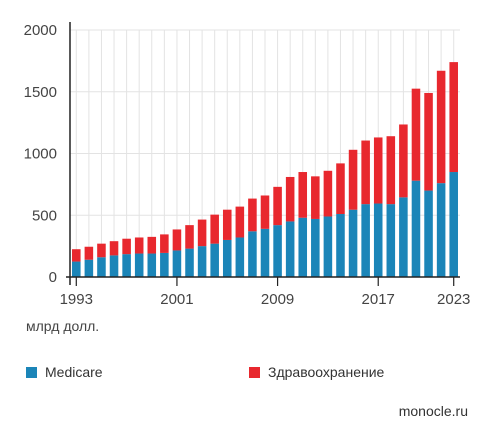 The width and height of the screenshot is (494, 439). What do you see at coordinates (326, 372) in the screenshot?
I see `legend-label-healthcare: Здравоохранение` at bounding box center [326, 372].